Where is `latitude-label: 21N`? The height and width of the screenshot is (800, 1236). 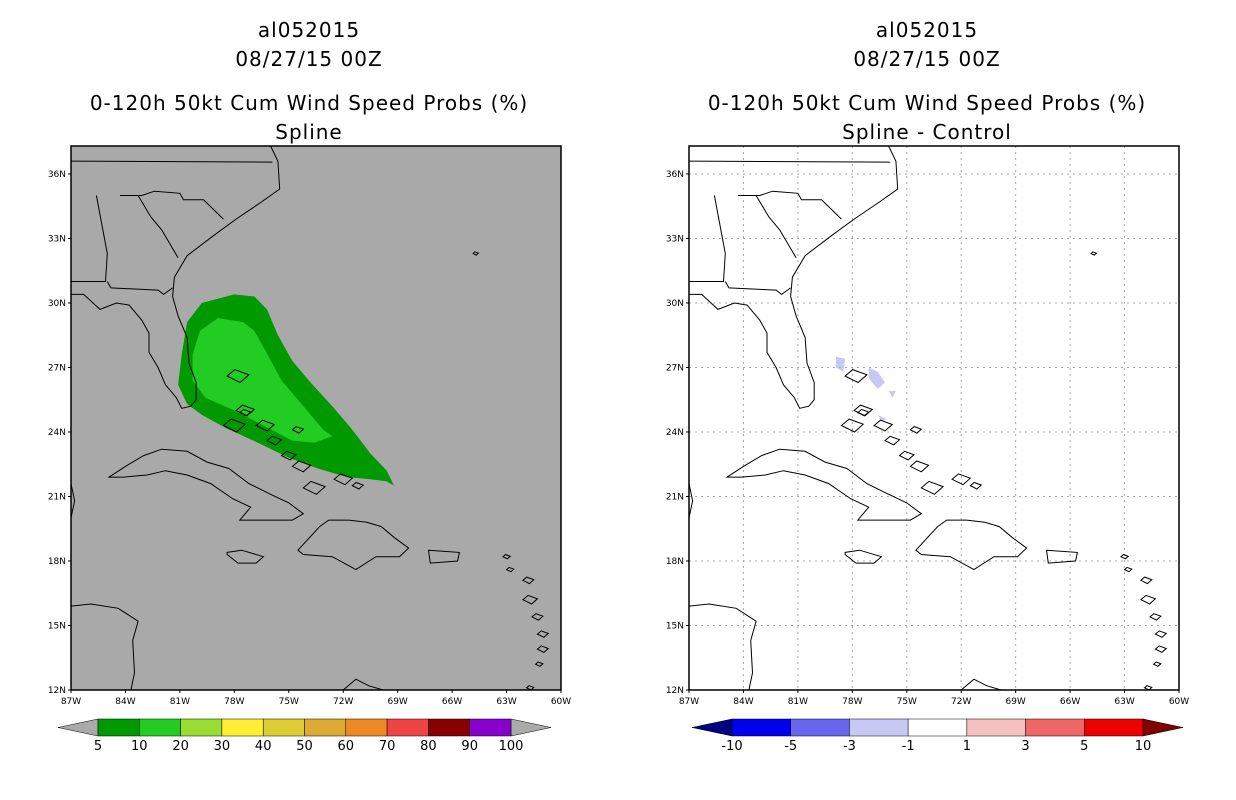 latitude-label: 21N is located at coordinates (57, 497).